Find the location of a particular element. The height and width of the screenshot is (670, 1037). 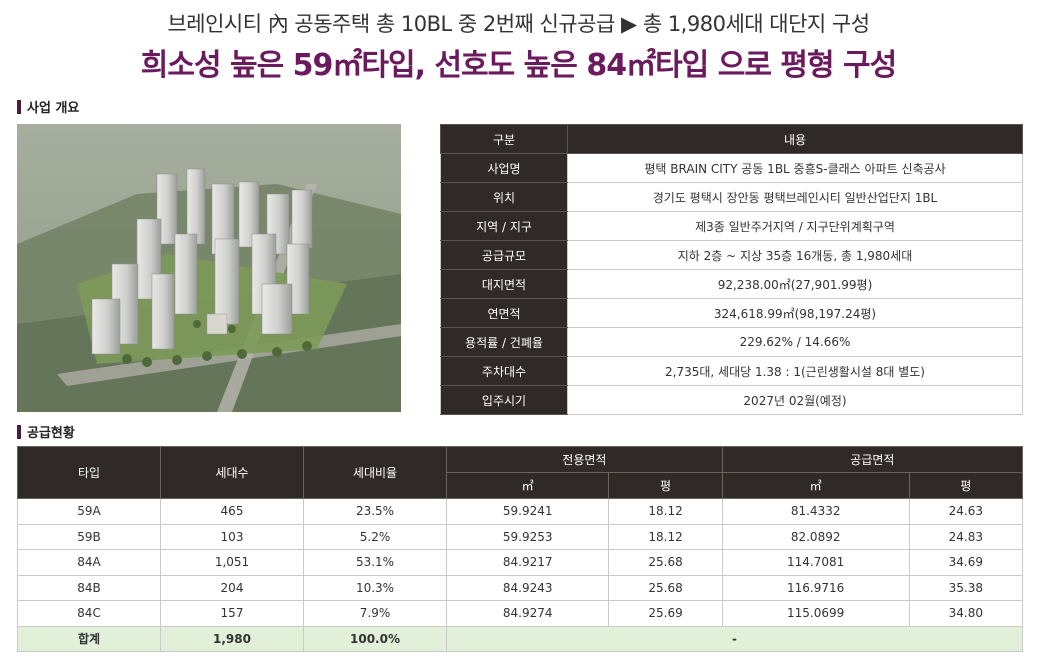

overview-value: 경기도 평택시 장안동 평택브레인시티 일반산업단지 1BL is located at coordinates (795, 197).